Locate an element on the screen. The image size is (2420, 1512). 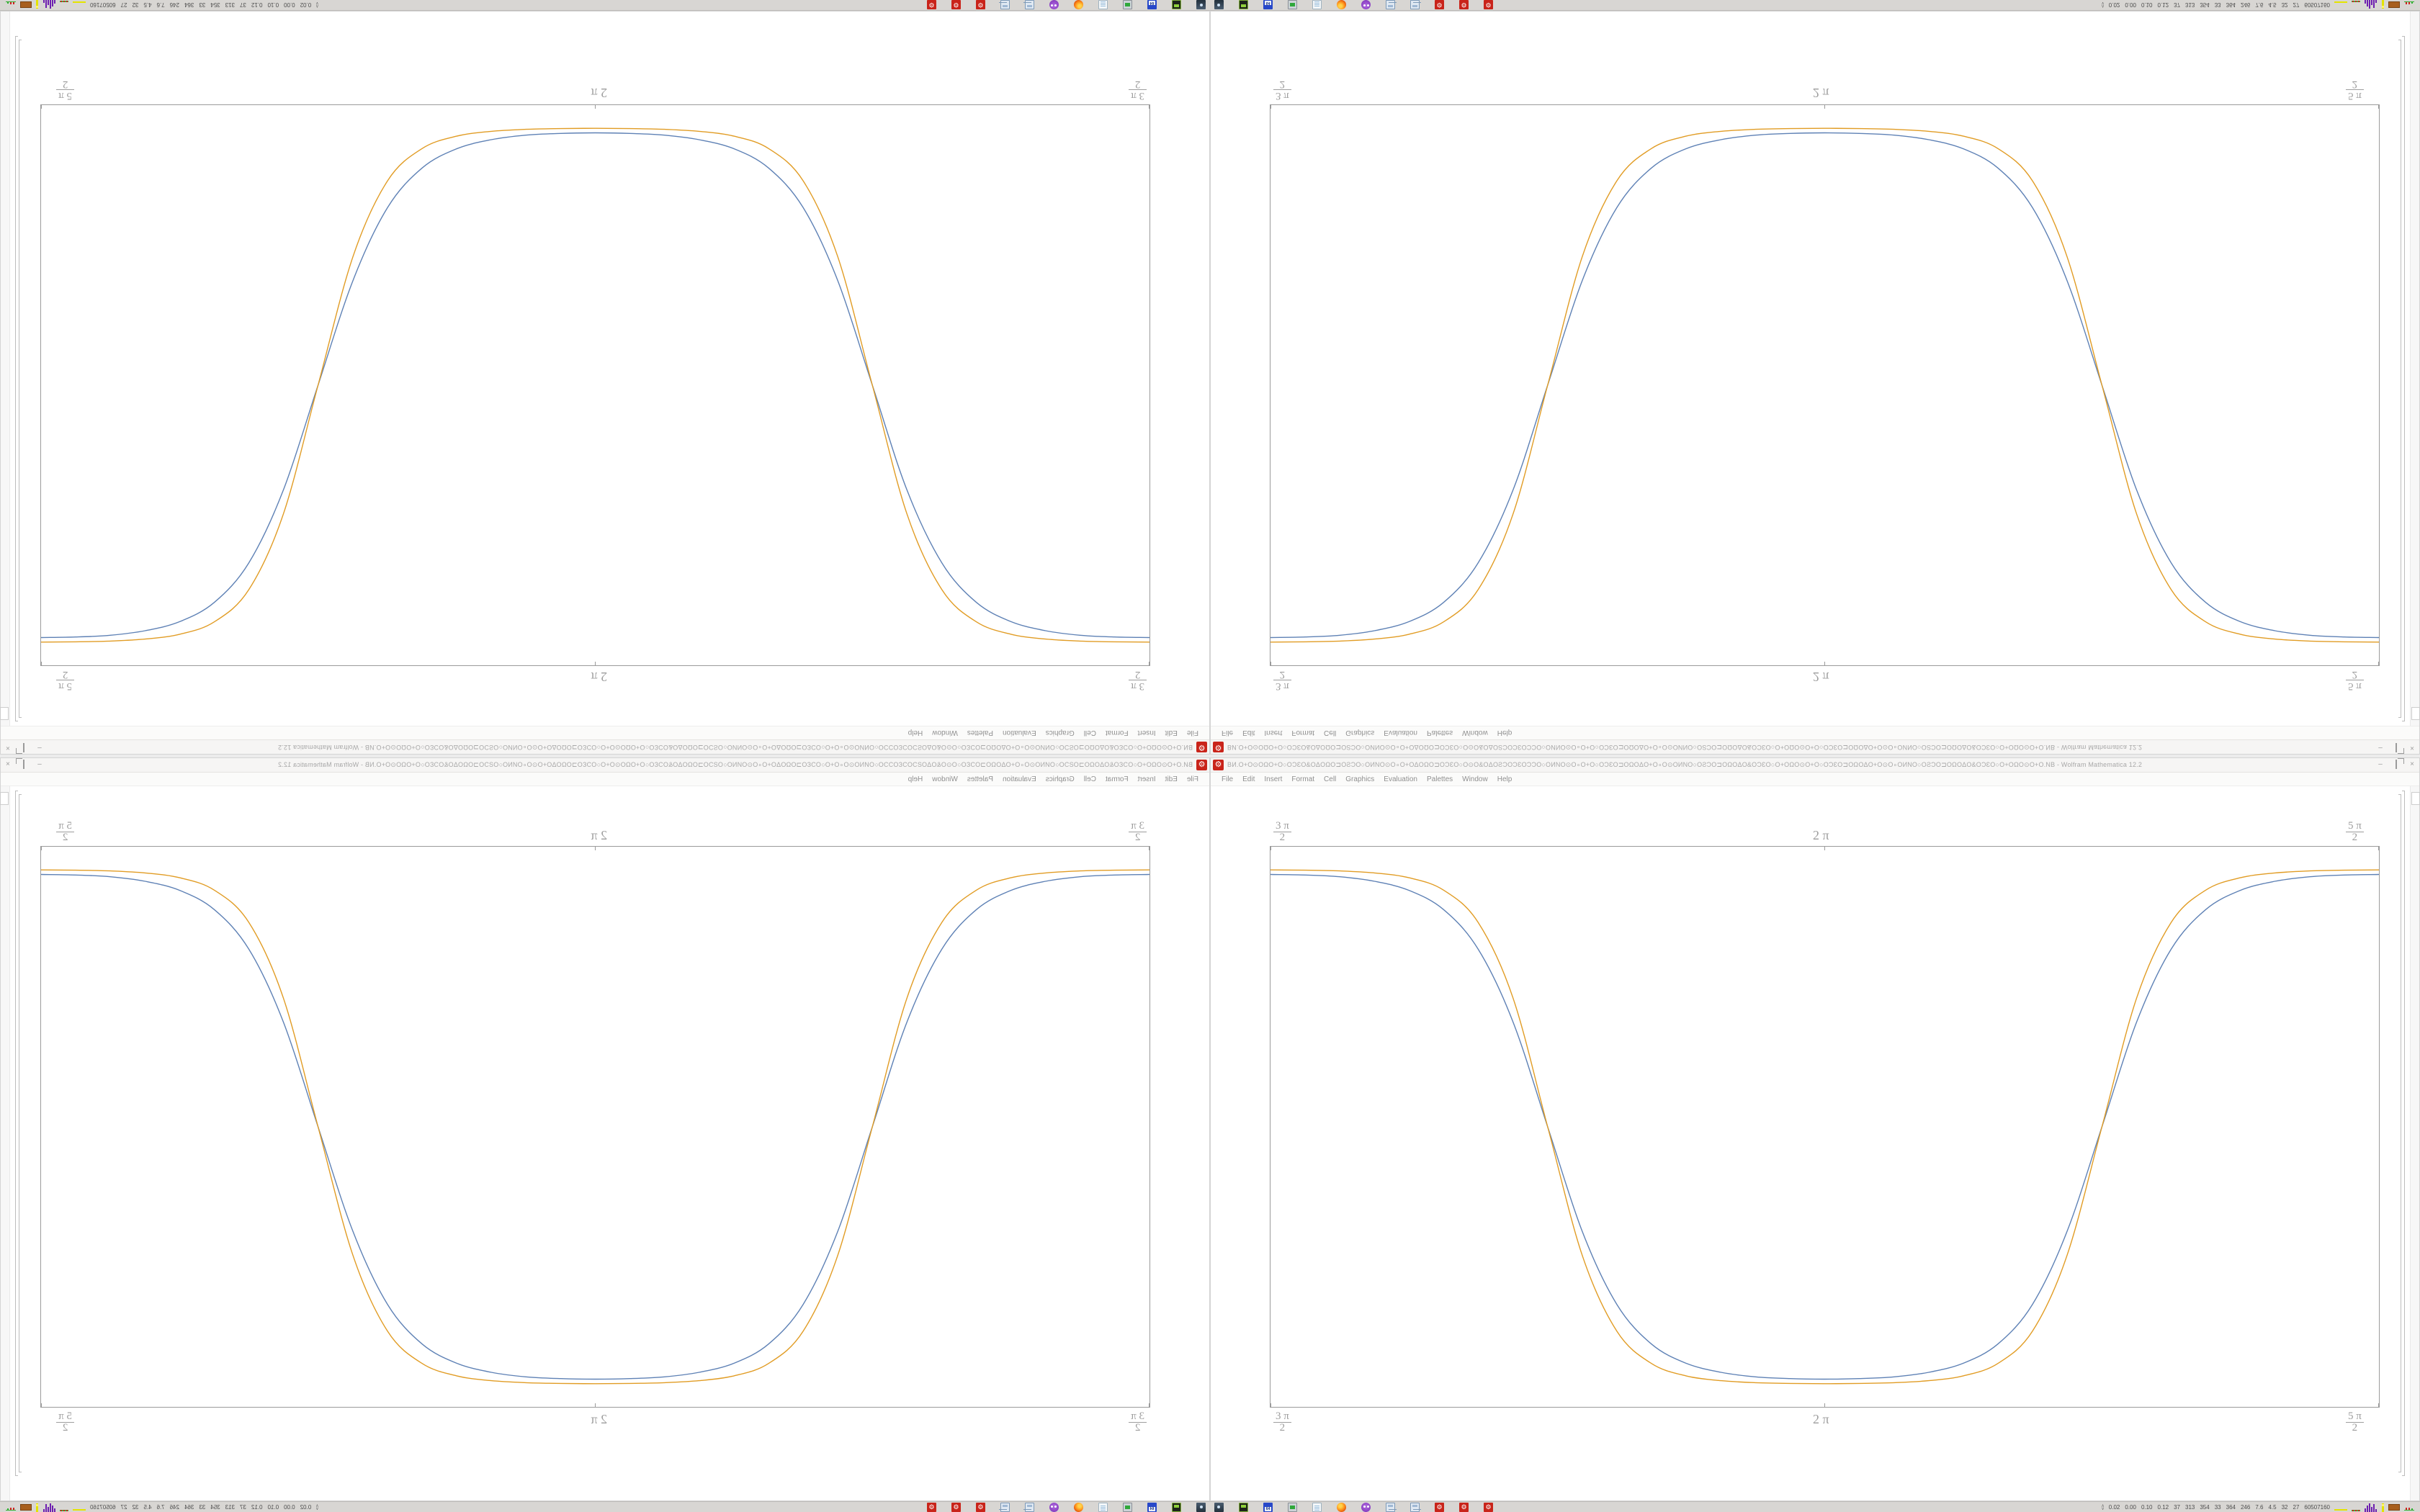
menu-file: File is located at coordinates (1228, 779).